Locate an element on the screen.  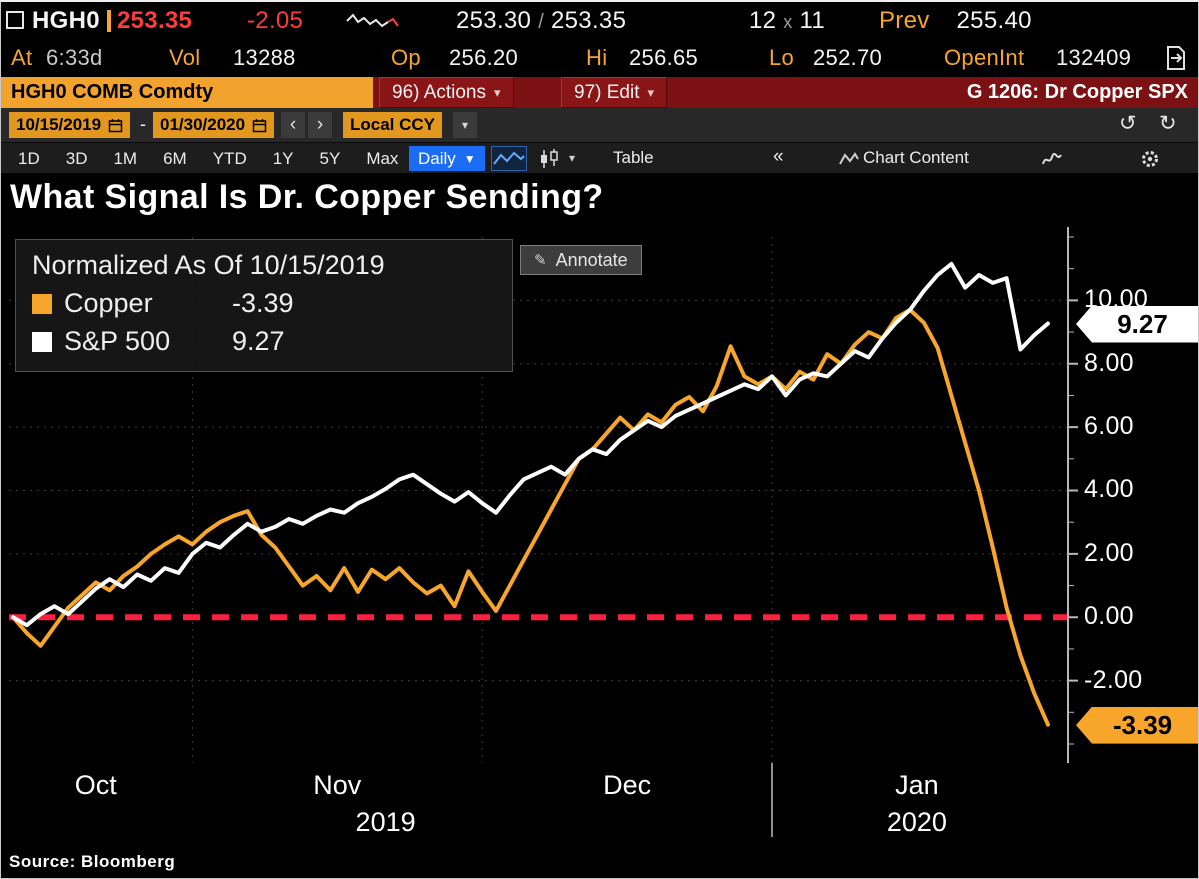
footer: Source: Bloomberg is located at coordinates (599, 862).